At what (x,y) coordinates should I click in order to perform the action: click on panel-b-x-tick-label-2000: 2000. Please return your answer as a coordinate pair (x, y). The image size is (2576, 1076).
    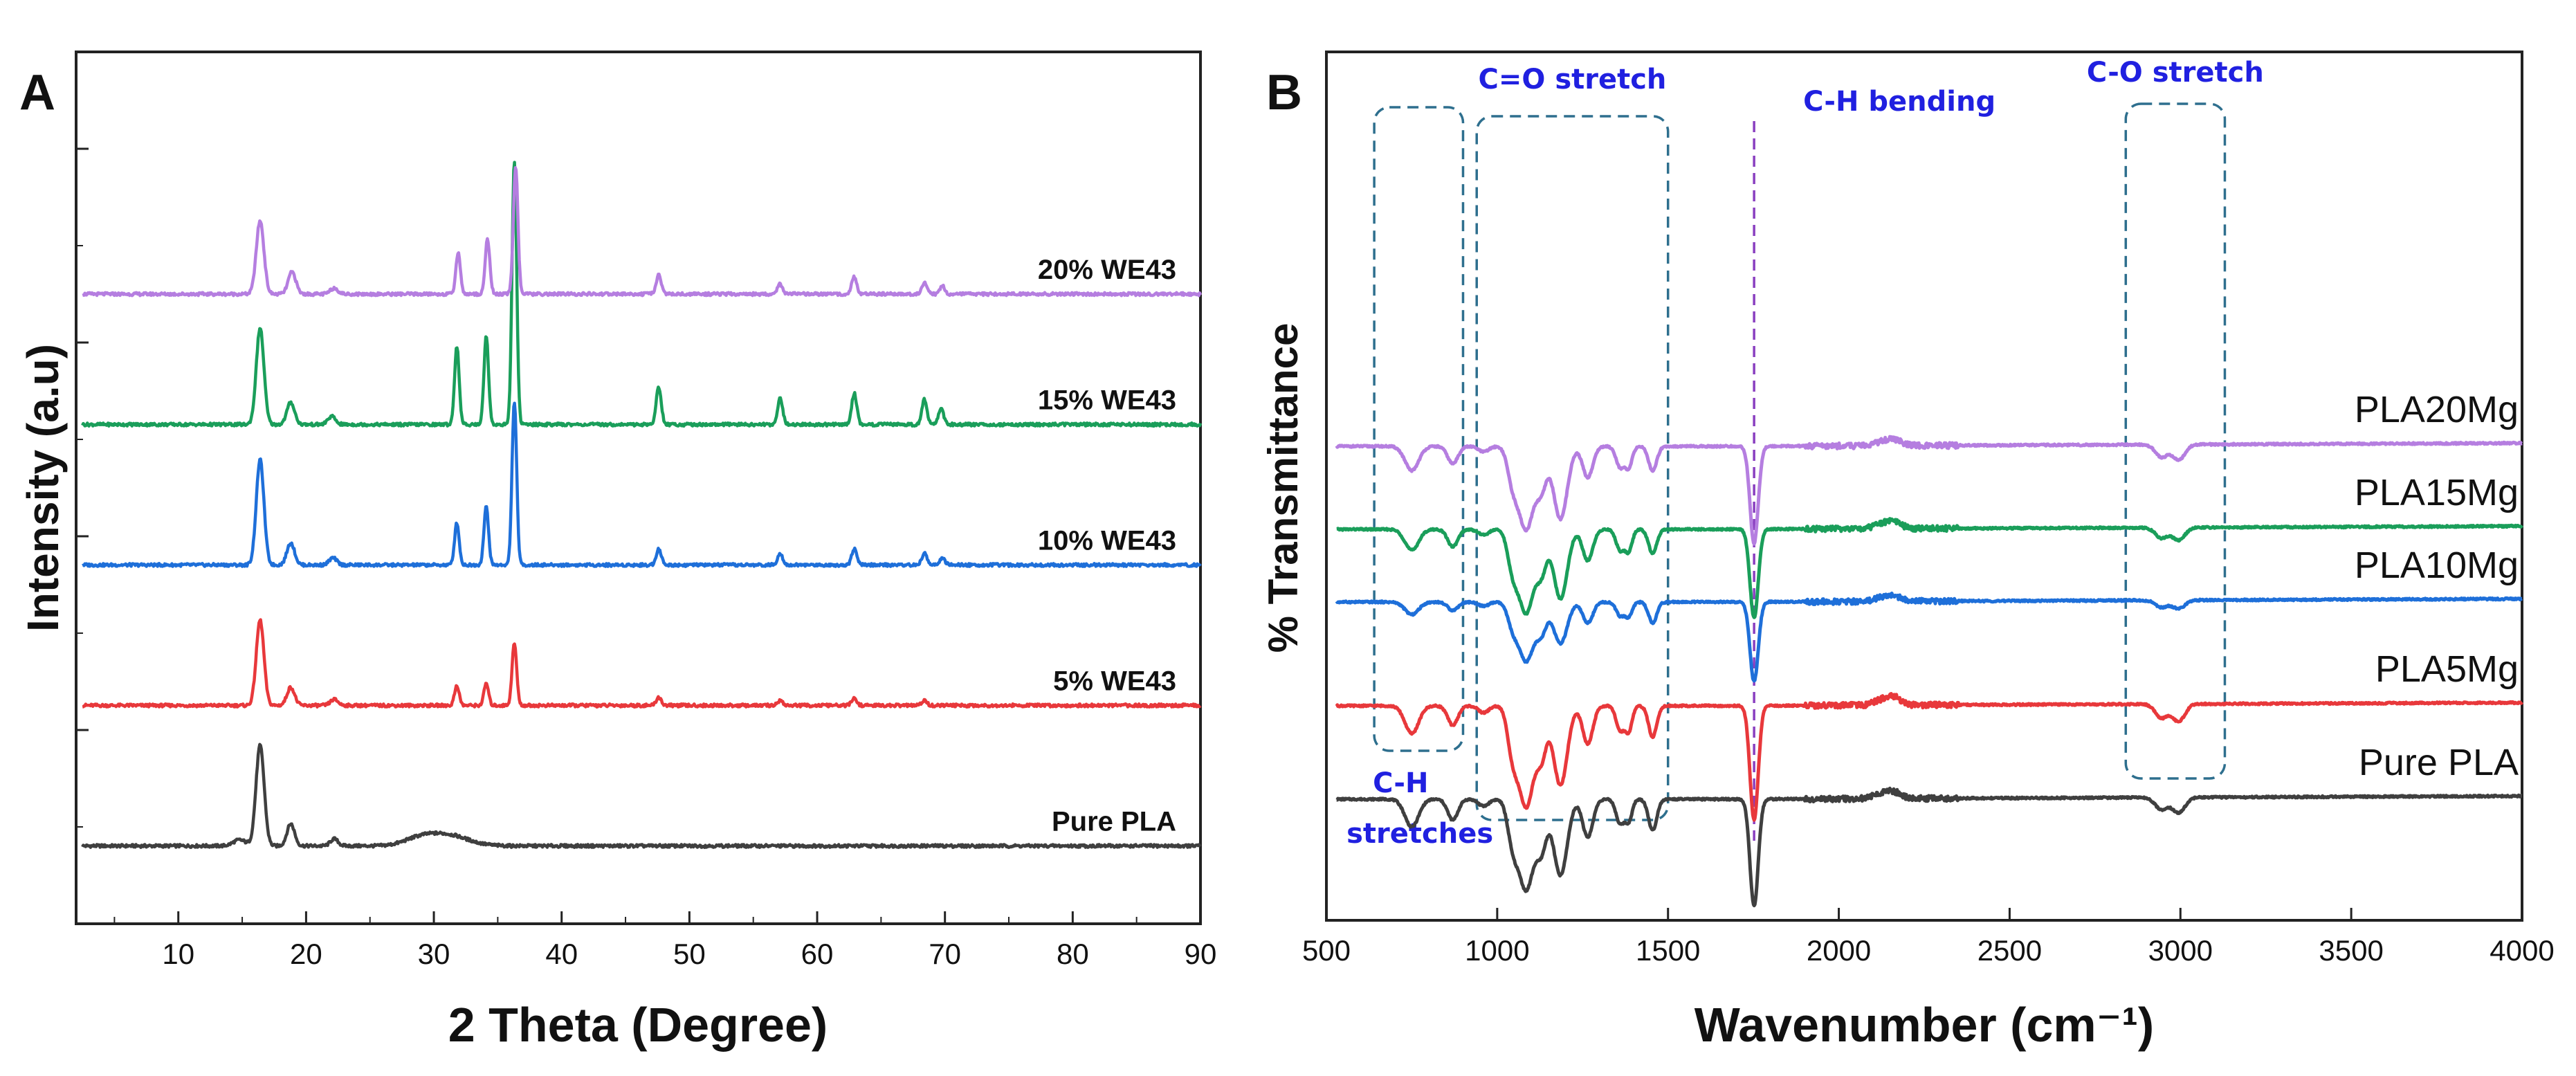
    Looking at the image, I should click on (1839, 950).